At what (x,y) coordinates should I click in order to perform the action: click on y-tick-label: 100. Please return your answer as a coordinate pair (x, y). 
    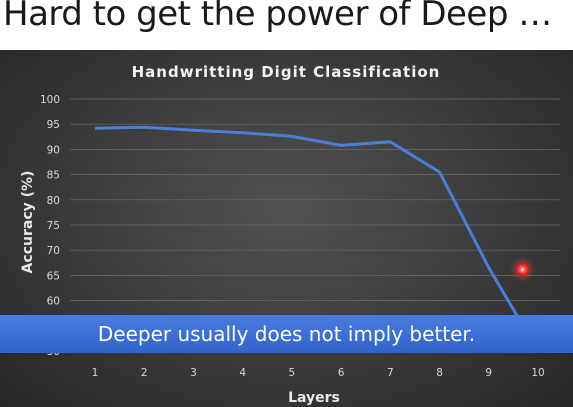
    Looking at the image, I should click on (50, 100).